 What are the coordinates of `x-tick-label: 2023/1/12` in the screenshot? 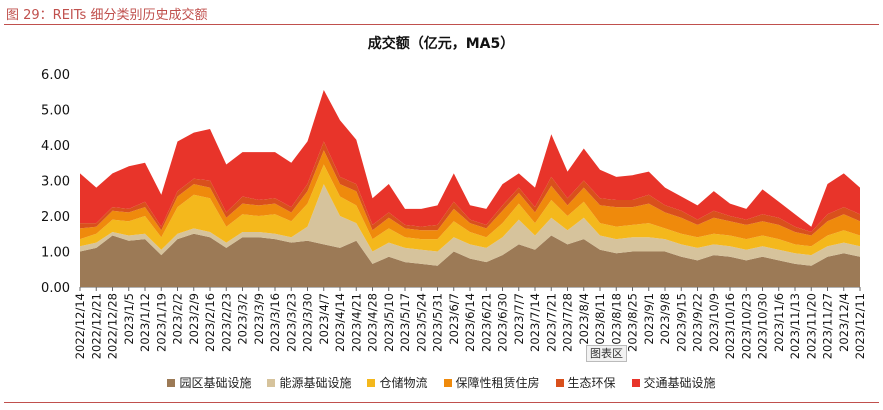 It's located at (145, 322).